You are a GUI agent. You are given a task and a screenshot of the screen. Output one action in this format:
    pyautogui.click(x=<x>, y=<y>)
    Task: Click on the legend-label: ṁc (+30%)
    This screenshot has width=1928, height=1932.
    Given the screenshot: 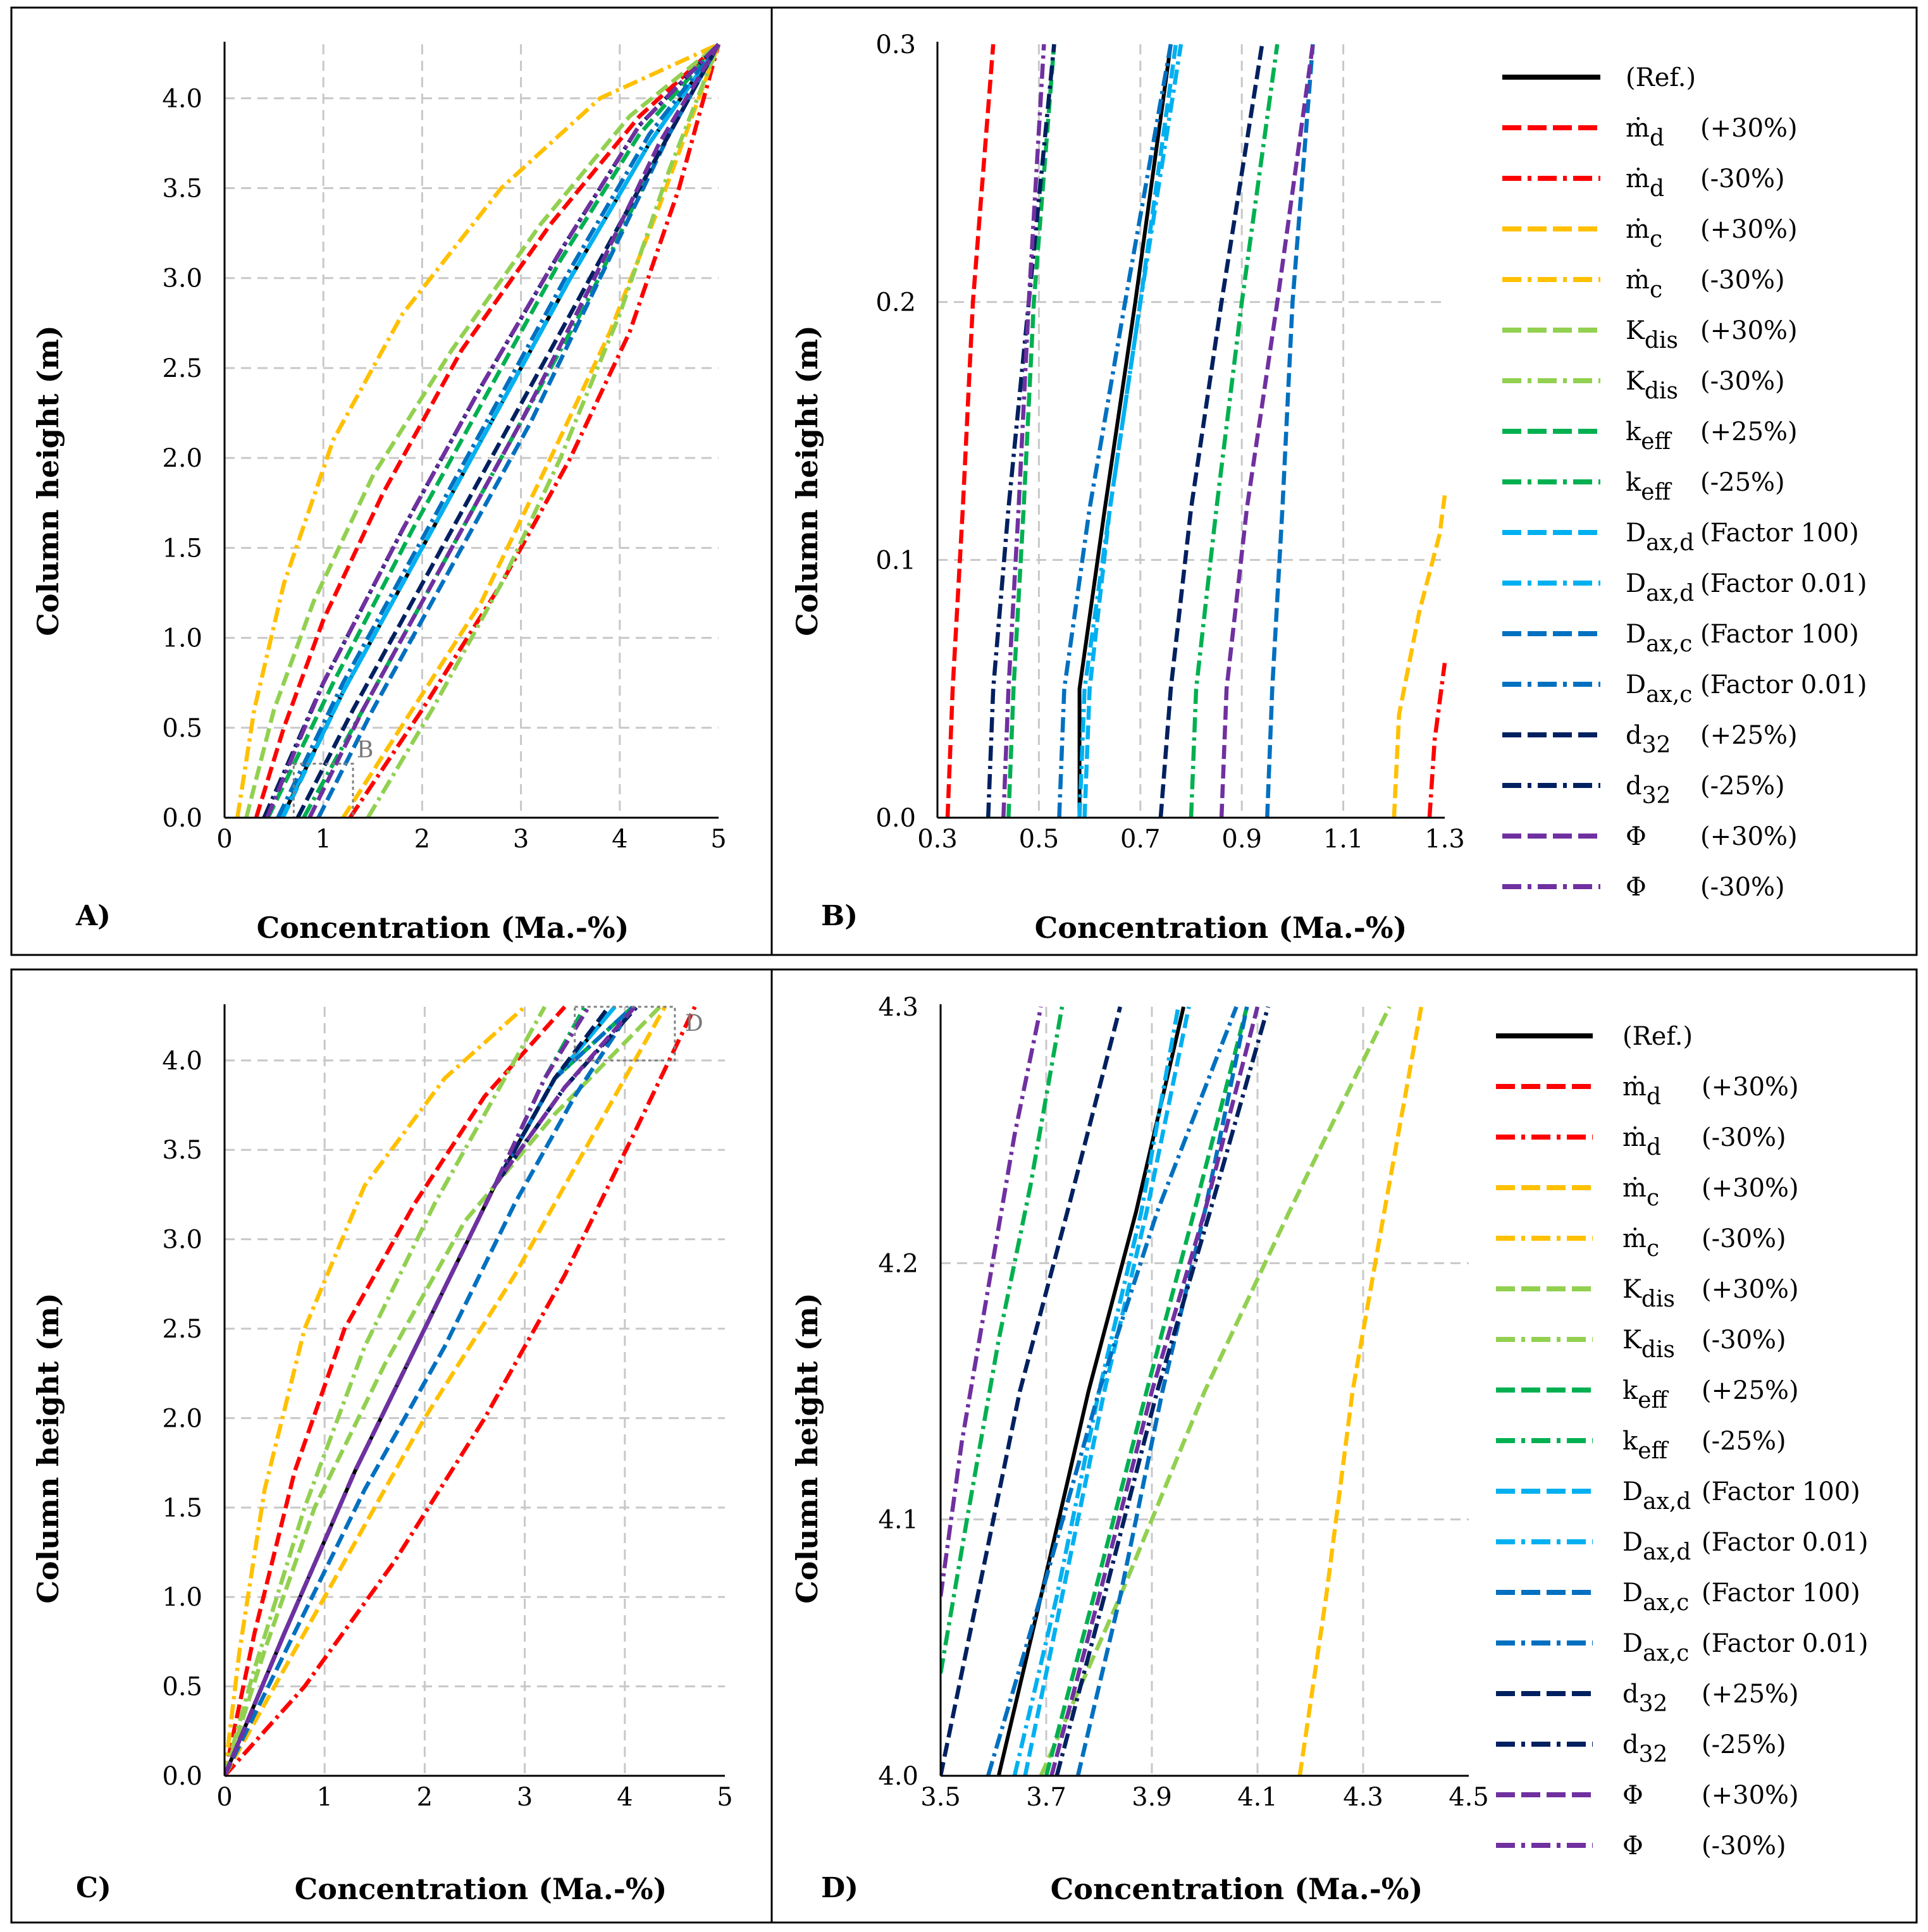 What is the action you would take?
    pyautogui.click(x=1710, y=1192)
    